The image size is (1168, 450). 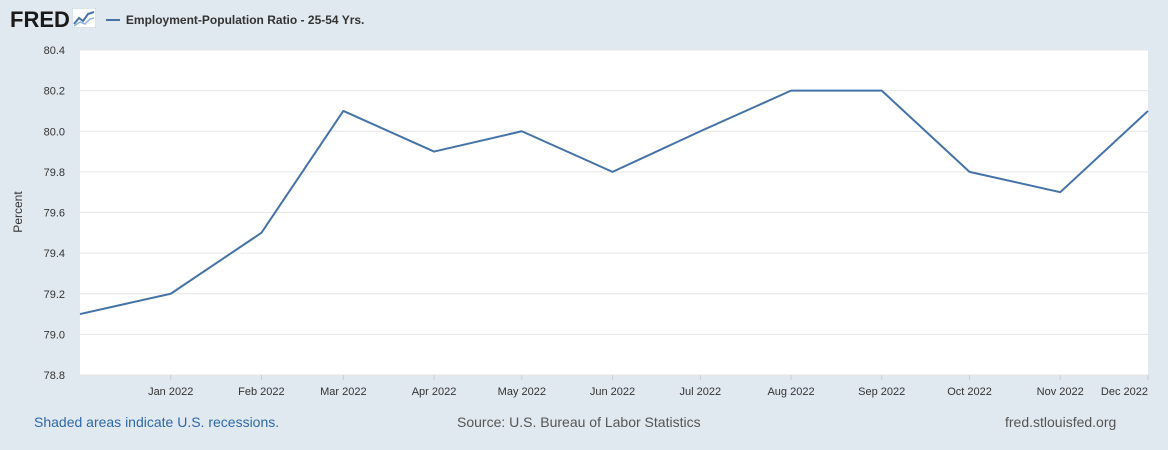 What do you see at coordinates (343, 392) in the screenshot?
I see `x-tick-label: Mar 2022` at bounding box center [343, 392].